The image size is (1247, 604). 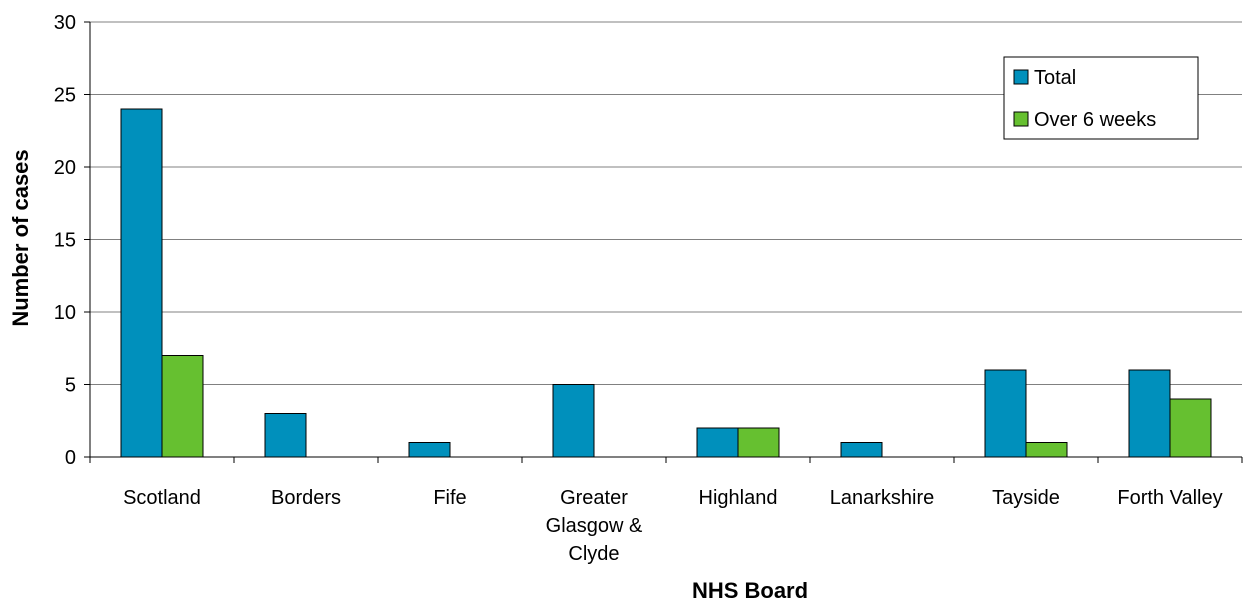 I want to click on bar-total-lanarkshire, so click(x=861, y=450).